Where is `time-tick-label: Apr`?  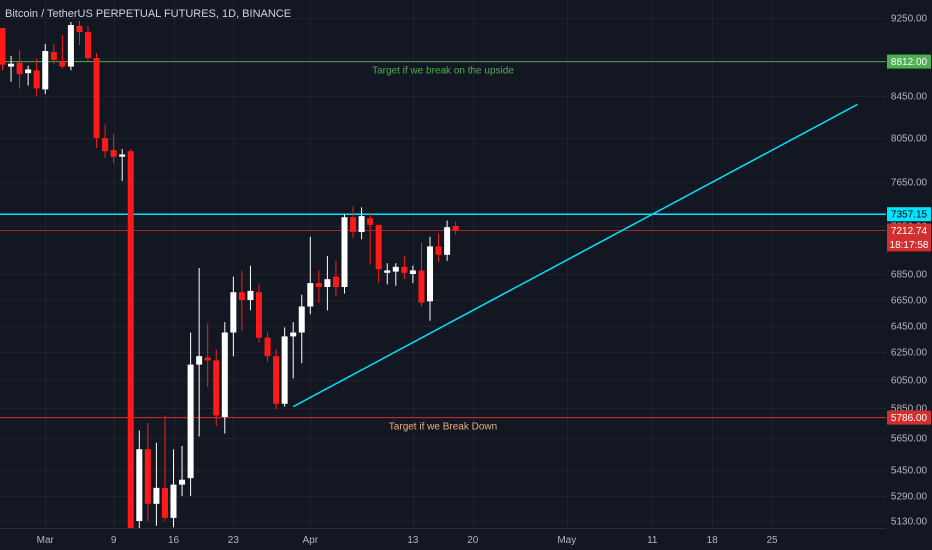 time-tick-label: Apr is located at coordinates (311, 540).